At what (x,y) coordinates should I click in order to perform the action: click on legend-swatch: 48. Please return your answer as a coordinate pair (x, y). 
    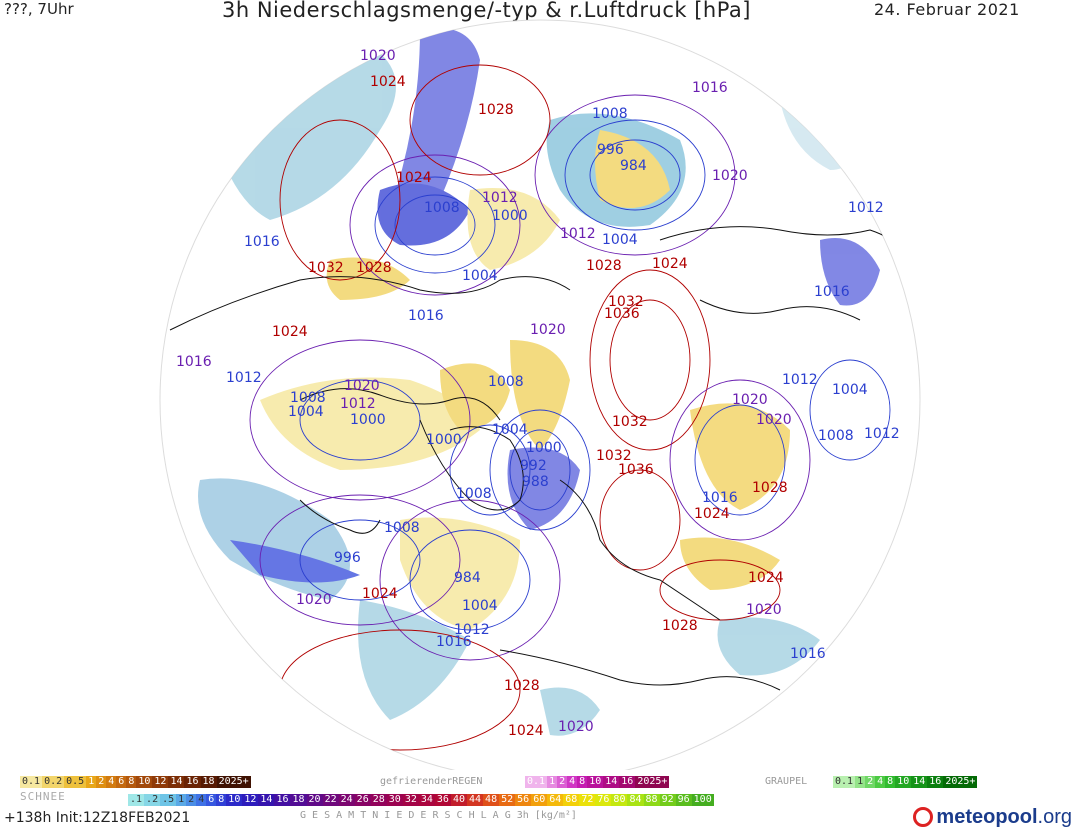
    Looking at the image, I should click on (491, 800).